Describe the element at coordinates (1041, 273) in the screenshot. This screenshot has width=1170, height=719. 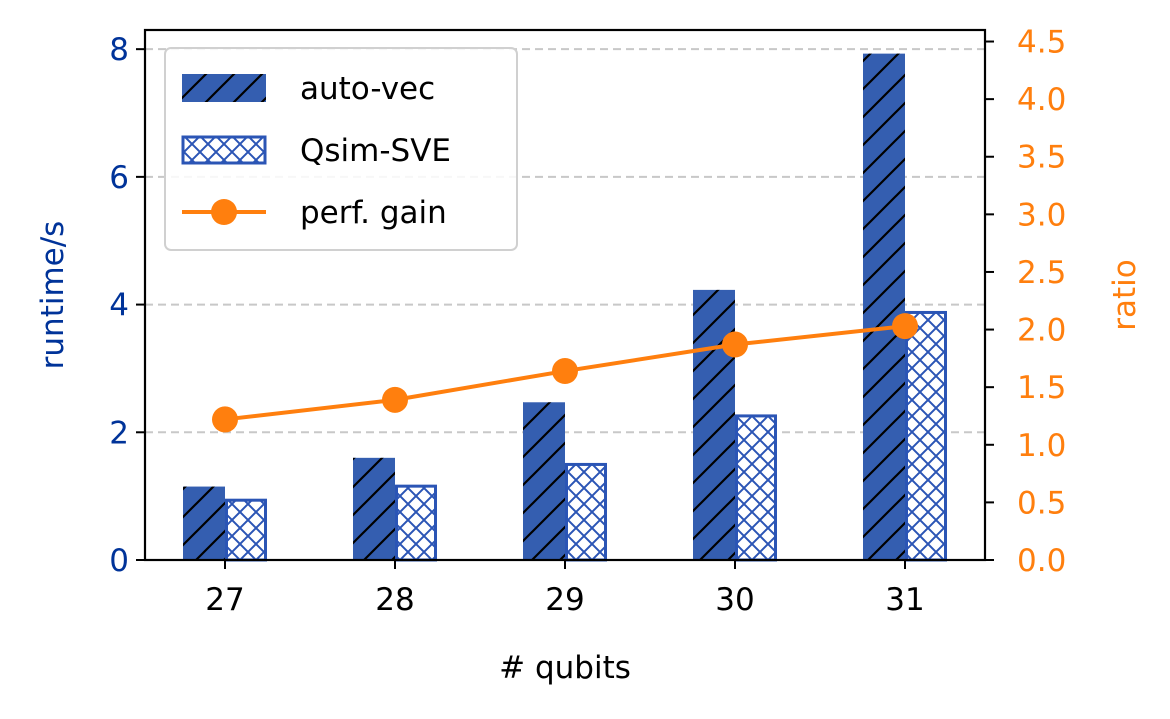
I see `y-right-tick-label: 2.5` at that location.